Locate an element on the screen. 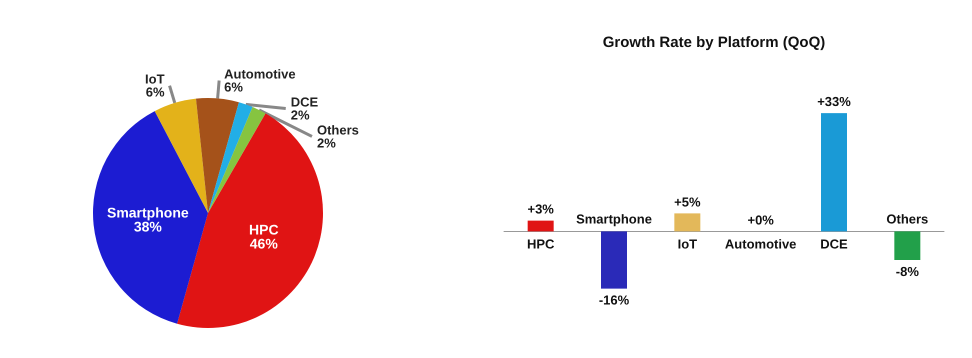 This screenshot has height=358, width=972. slice-label: Others is located at coordinates (337, 130).